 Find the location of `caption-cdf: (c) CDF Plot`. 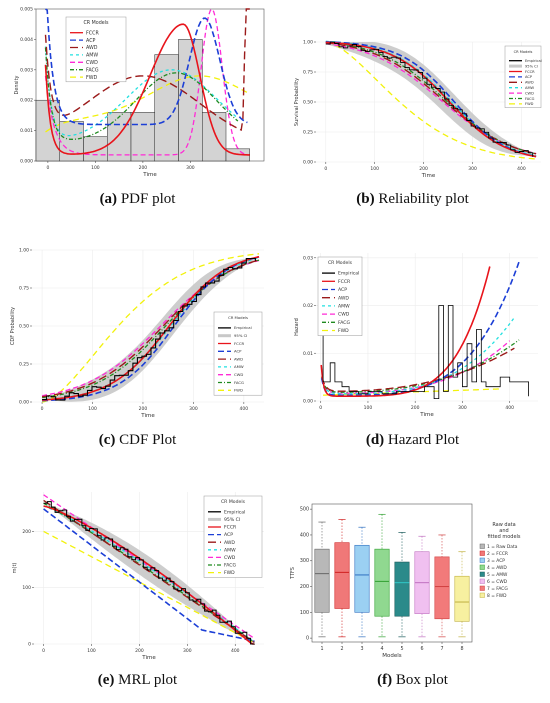

caption-cdf: (c) CDF Plot is located at coordinates (137, 440).